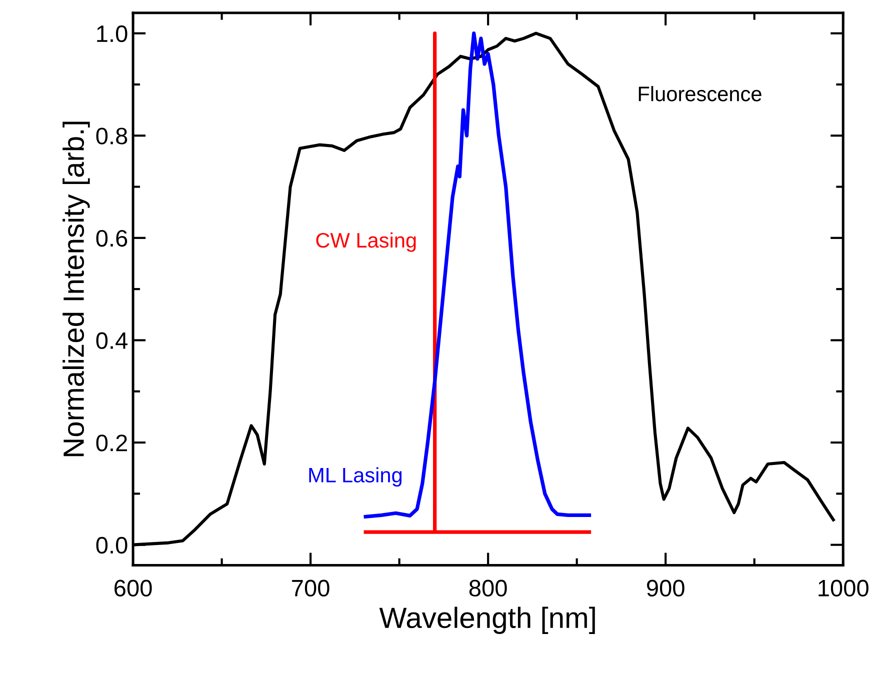 This screenshot has height=677, width=881. What do you see at coordinates (843, 588) in the screenshot?
I see `x-tick-label: 1000` at bounding box center [843, 588].